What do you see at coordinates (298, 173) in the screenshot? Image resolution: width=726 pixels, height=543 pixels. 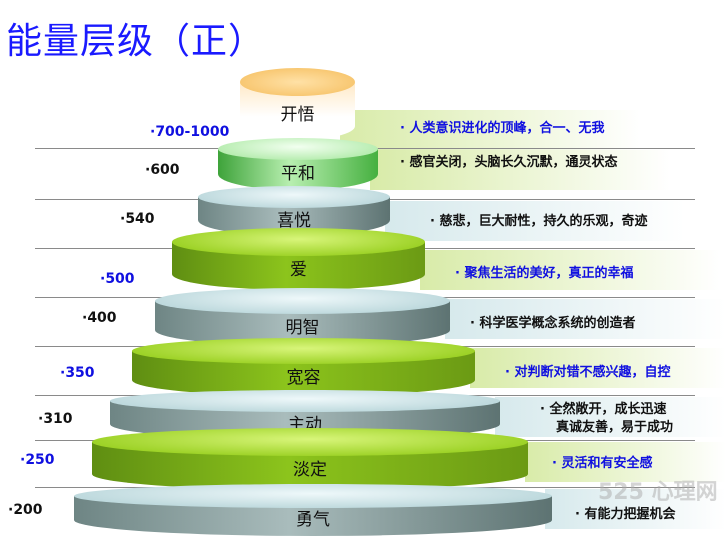 I see `tier-label: 平和` at bounding box center [298, 173].